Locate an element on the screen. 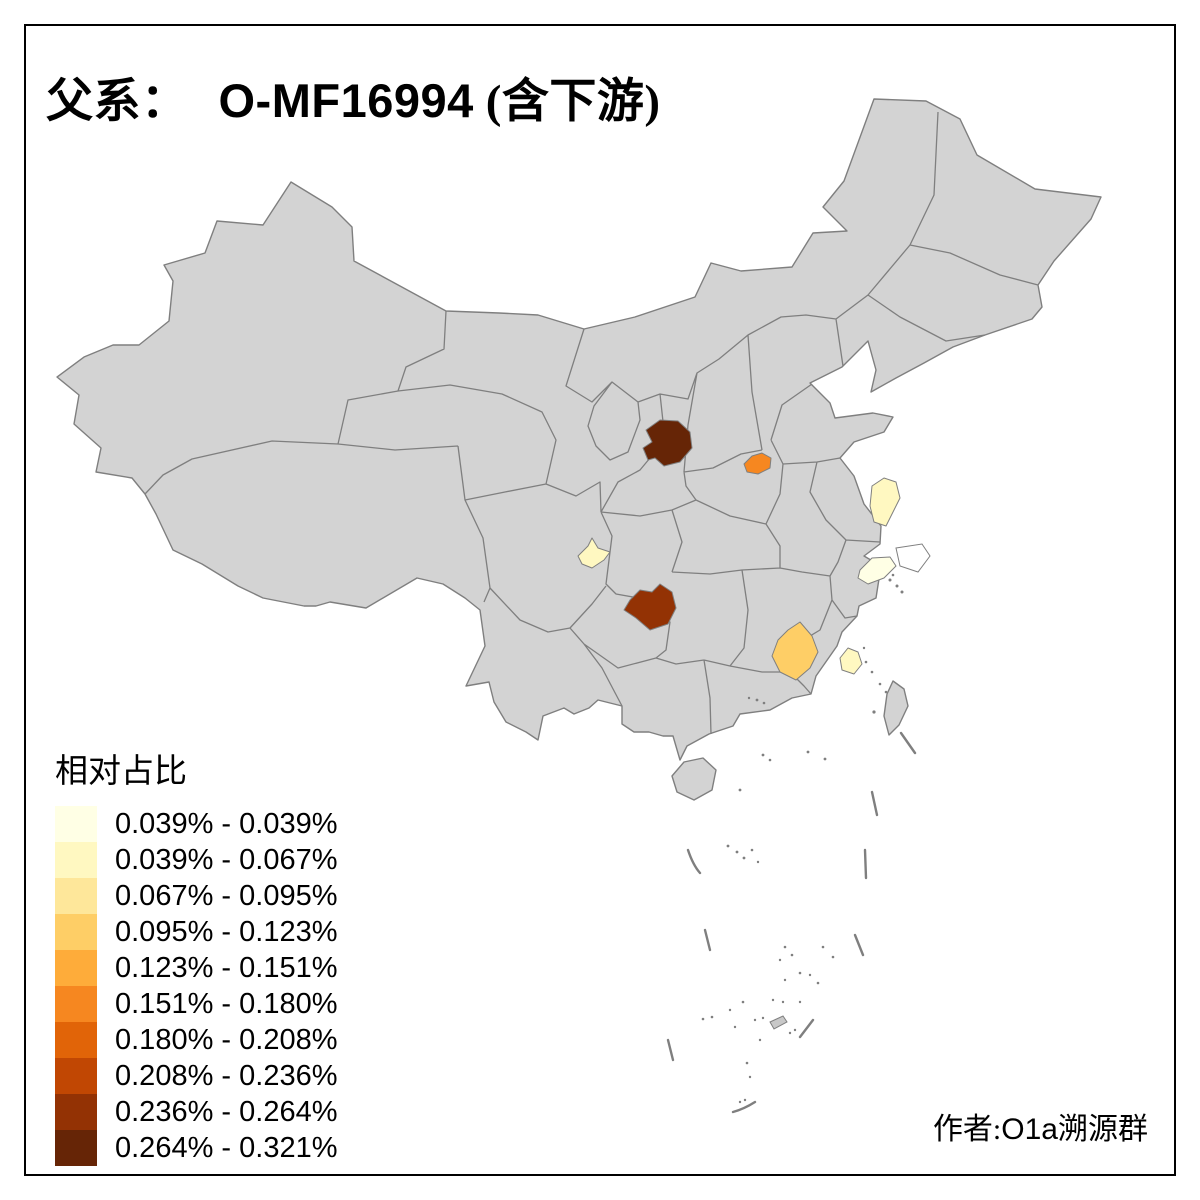 This screenshot has width=1200, height=1200. region-north-guizhou is located at coordinates (650, 607).